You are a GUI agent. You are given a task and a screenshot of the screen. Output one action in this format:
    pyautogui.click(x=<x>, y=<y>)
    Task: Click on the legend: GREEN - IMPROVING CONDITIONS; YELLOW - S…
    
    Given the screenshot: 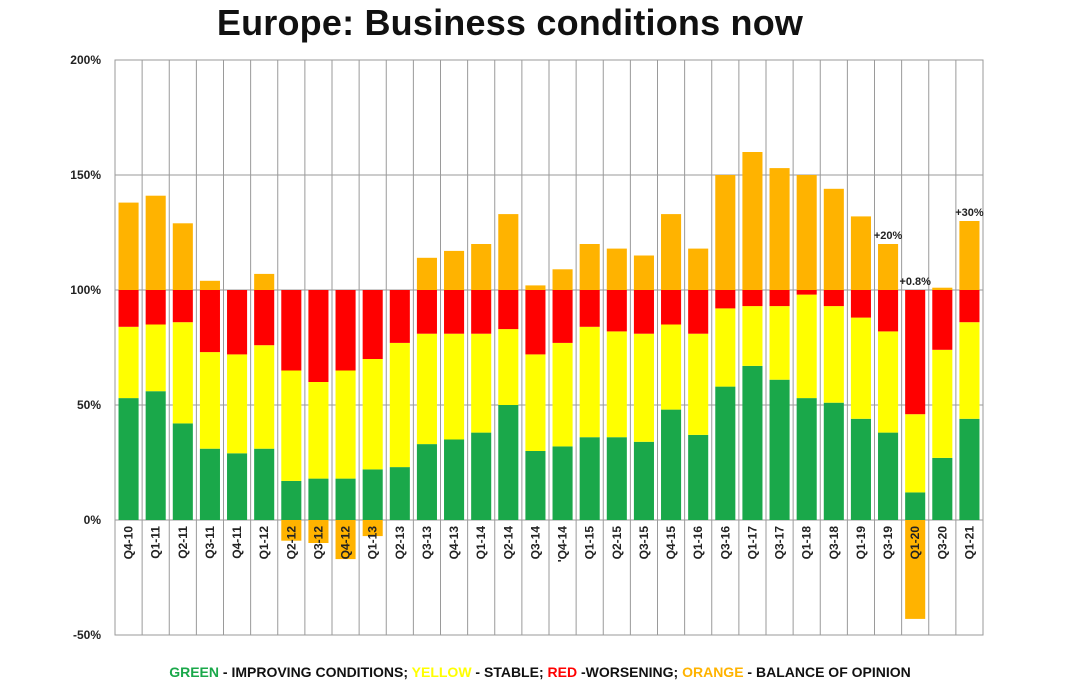 What is the action you would take?
    pyautogui.click(x=540, y=672)
    